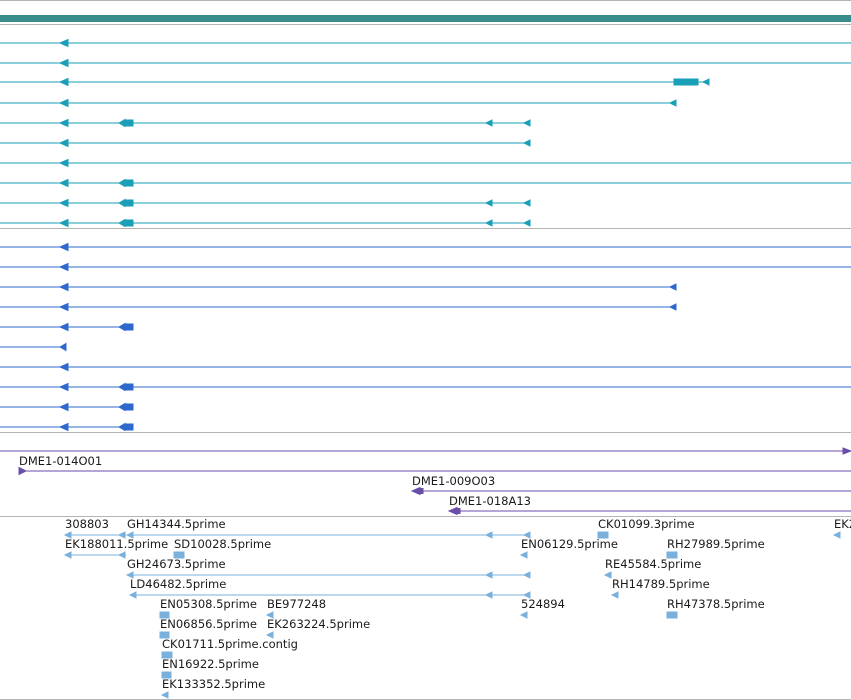 This screenshot has width=851, height=700. I want to click on est-feature: EK2, so click(841, 528).